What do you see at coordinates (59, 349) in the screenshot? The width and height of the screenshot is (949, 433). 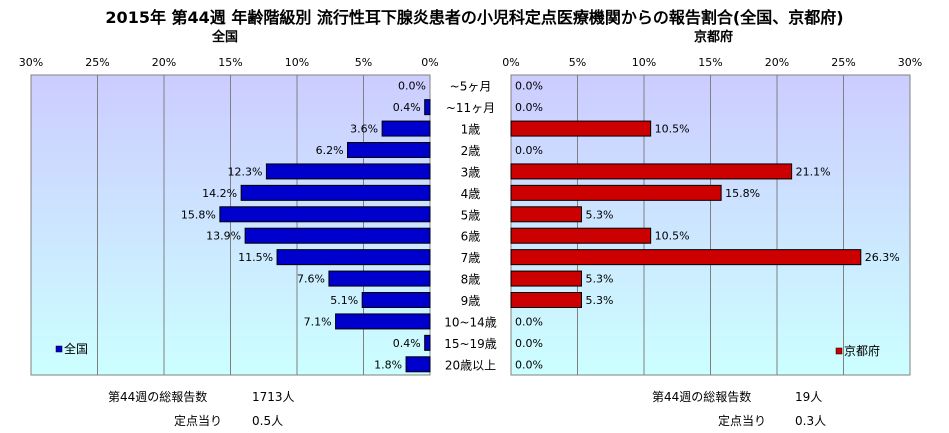 I see `legend-swatch-national` at bounding box center [59, 349].